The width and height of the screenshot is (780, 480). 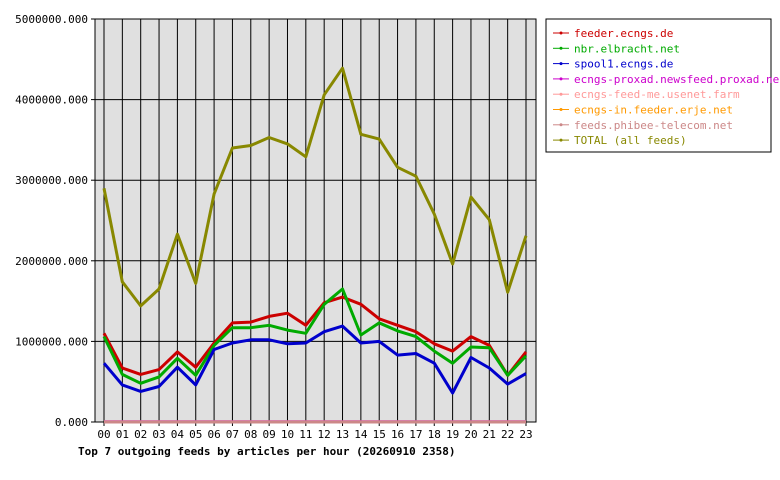 I want to click on x-tick-label: 11, so click(x=305, y=434).